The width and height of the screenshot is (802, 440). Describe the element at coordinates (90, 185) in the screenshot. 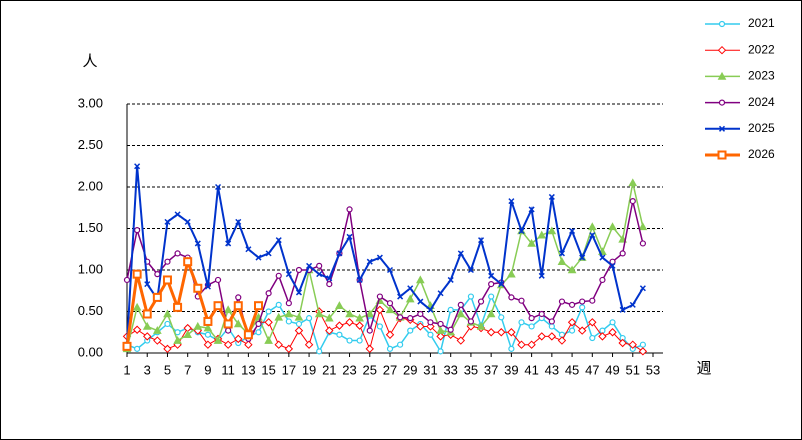

I see `y-tick-label: 2.00` at that location.